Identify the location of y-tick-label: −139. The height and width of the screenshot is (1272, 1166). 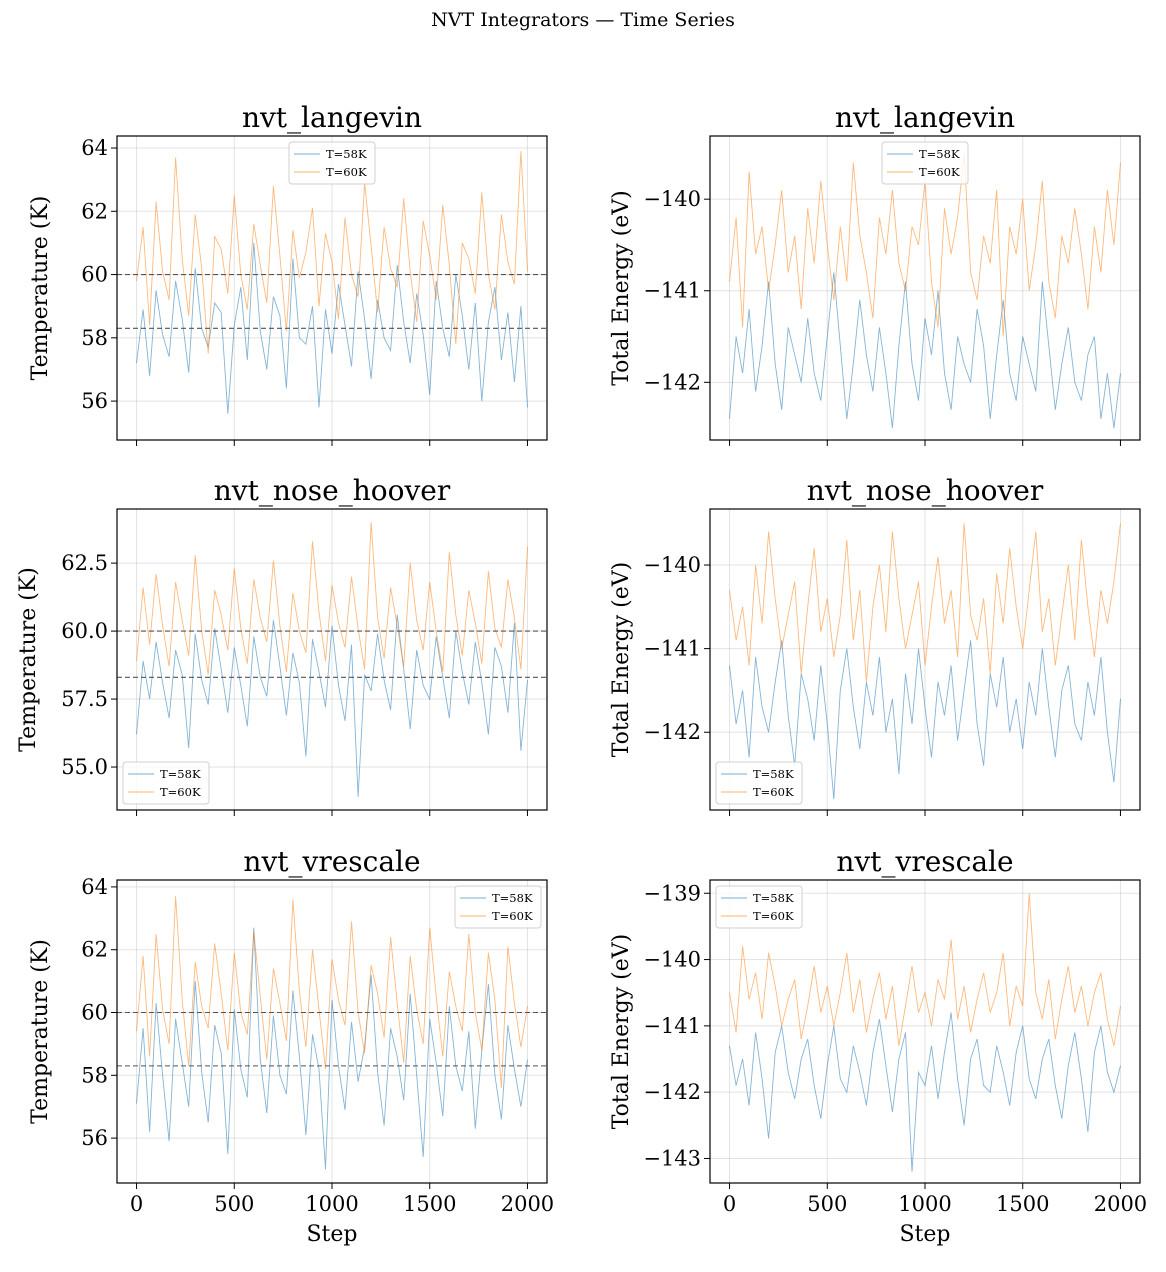
(672, 893).